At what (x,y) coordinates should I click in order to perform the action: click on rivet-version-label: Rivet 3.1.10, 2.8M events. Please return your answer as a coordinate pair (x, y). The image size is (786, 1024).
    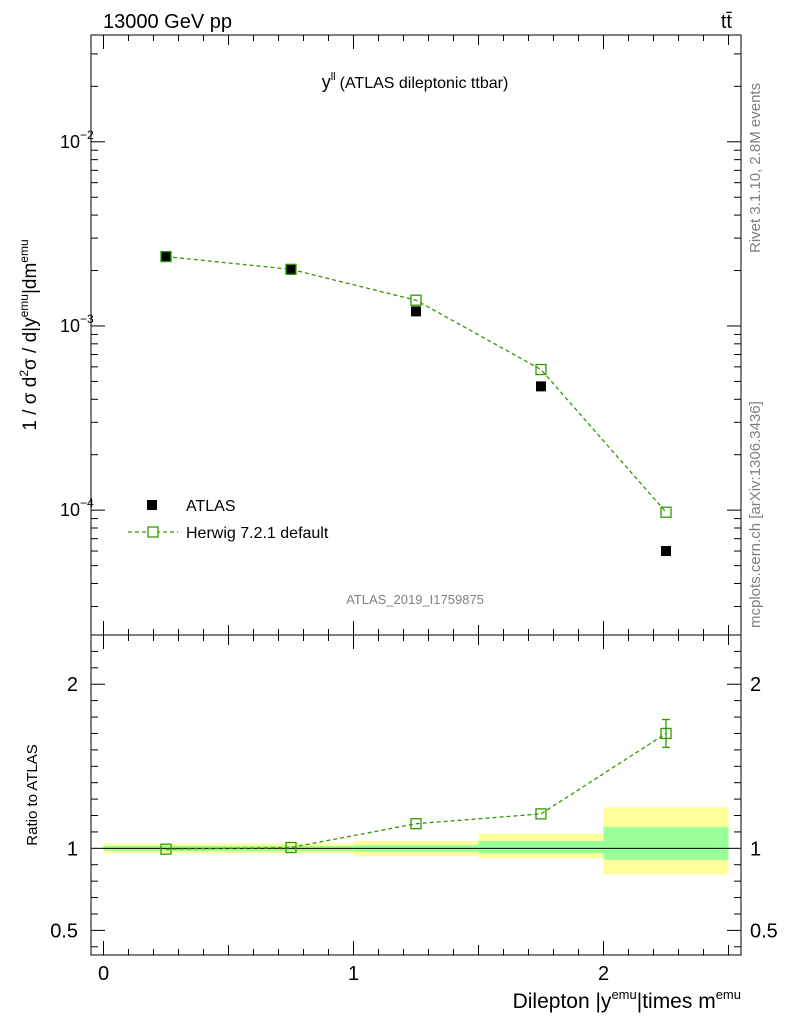
    Looking at the image, I should click on (755, 168).